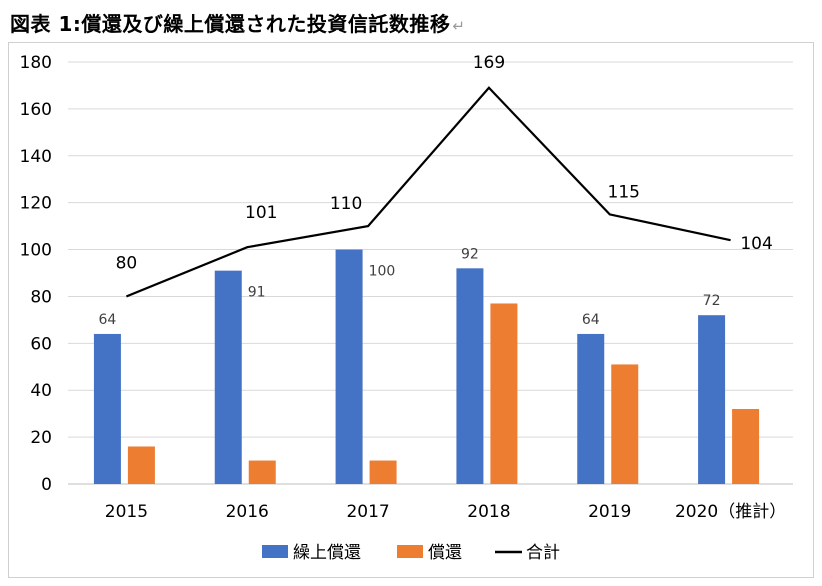 Image resolution: width=822 pixels, height=586 pixels. I want to click on x-tick-label: 2019, so click(609, 512).